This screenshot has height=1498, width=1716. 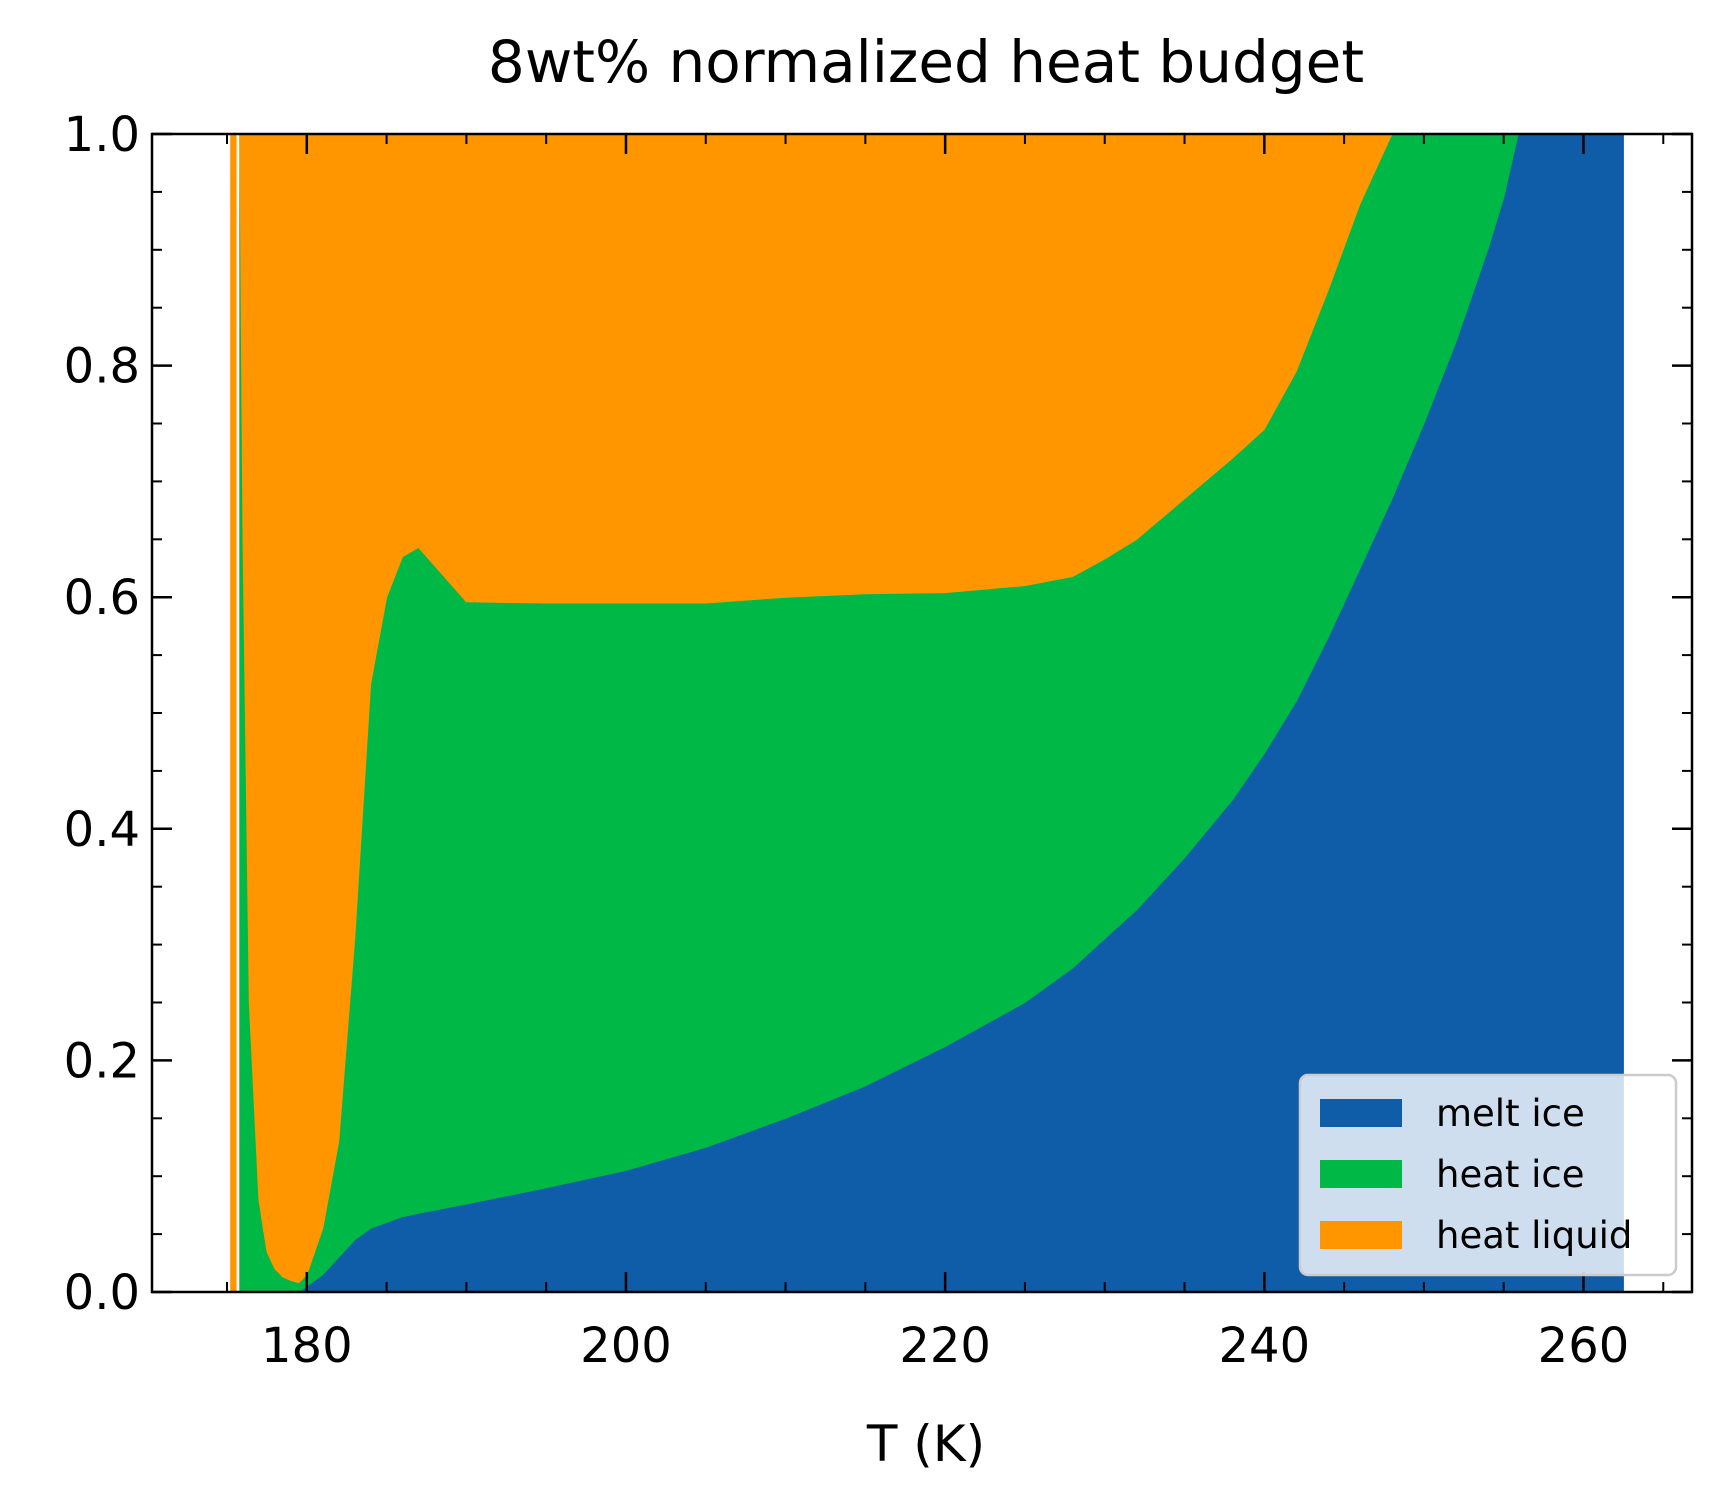 What do you see at coordinates (307, 1346) in the screenshot?
I see `x-tick-label: 180` at bounding box center [307, 1346].